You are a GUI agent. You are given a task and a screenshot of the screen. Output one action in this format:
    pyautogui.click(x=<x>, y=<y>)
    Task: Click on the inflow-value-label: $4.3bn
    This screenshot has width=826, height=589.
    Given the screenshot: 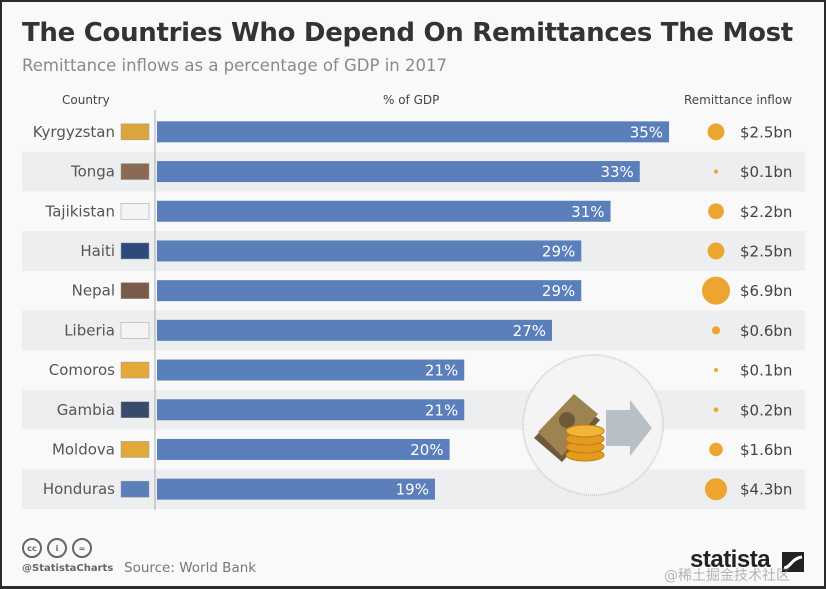 What is the action you would take?
    pyautogui.click(x=766, y=490)
    